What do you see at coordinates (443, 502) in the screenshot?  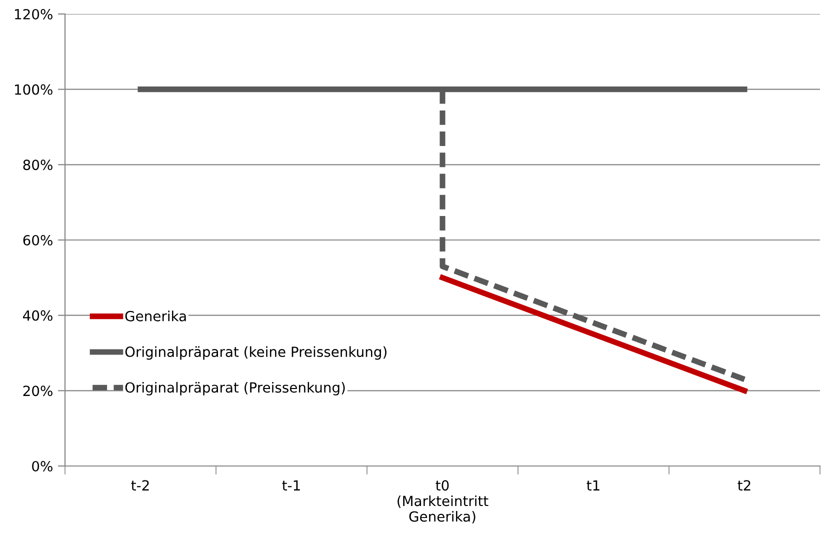 I see `x-tick-label: t0 (Markteintritt Generika)` at bounding box center [443, 502].